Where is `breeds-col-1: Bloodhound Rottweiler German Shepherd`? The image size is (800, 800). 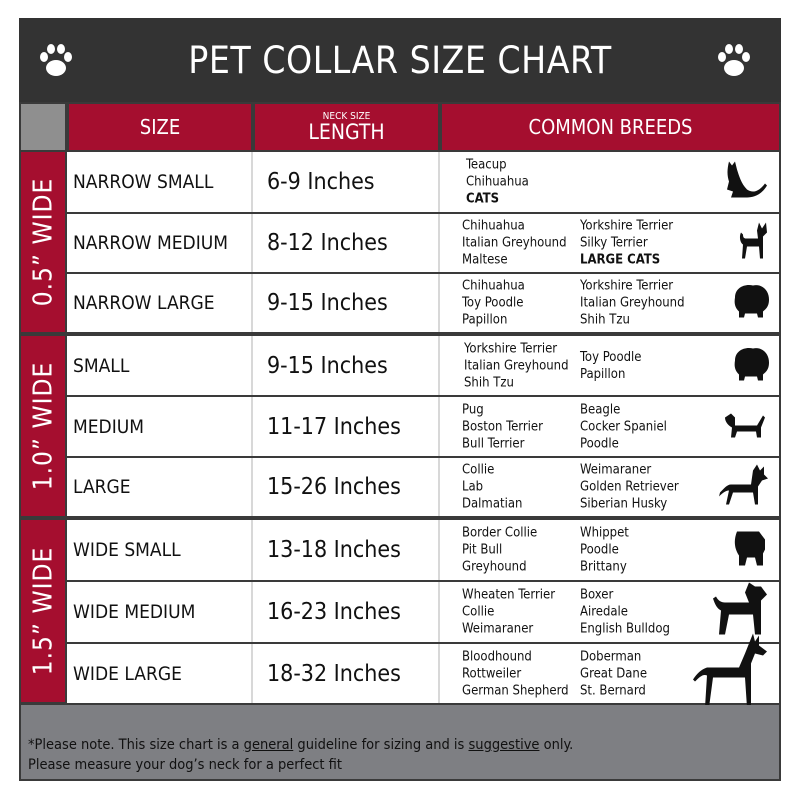 breeds-col-1: Bloodhound Rottweiler German Shepherd is located at coordinates (515, 673).